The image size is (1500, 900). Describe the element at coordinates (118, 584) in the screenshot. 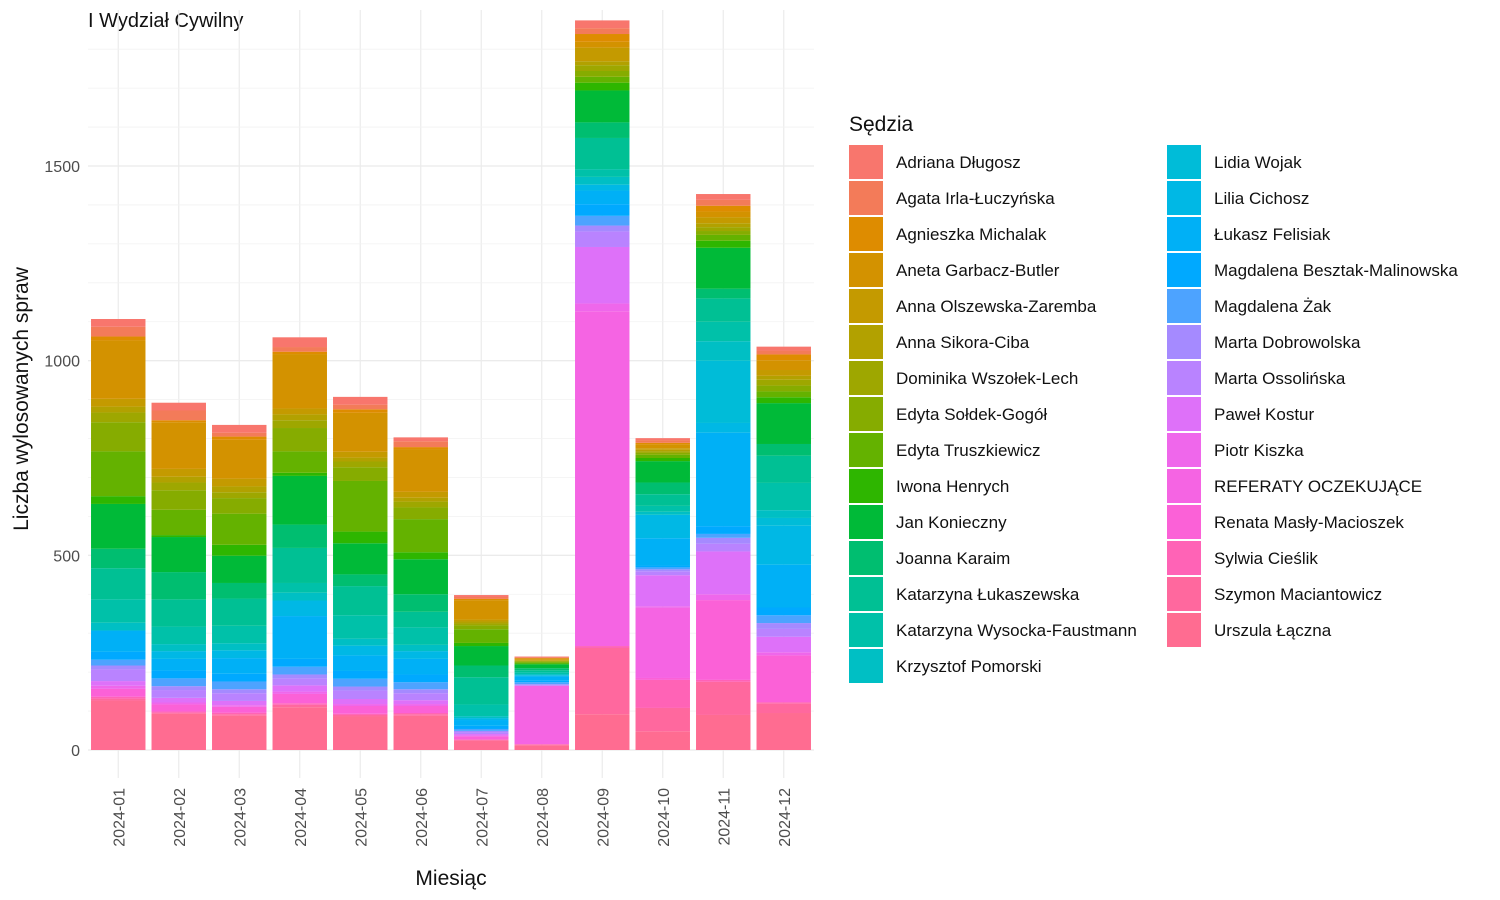

I see `bar-segment: Katarzyna Łukaszewska: 80` at that location.